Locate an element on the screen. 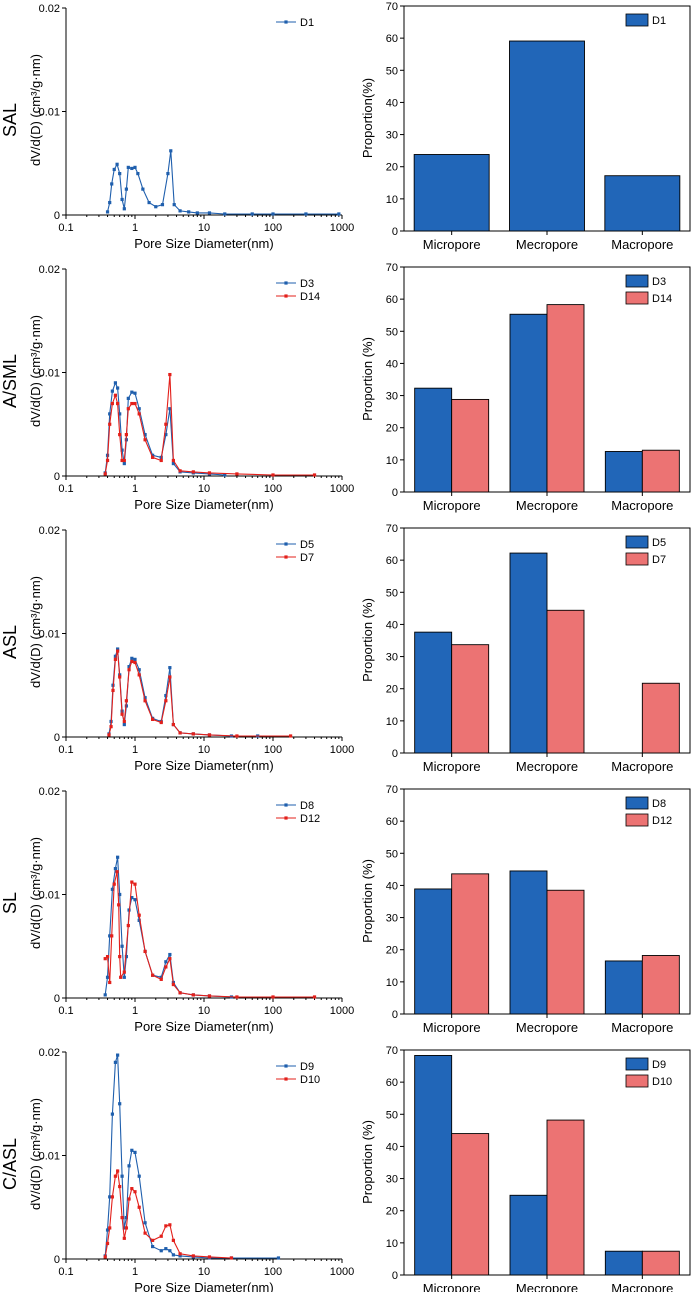 Image resolution: width=692 pixels, height=1292 pixels. bar-d9-macropore is located at coordinates (623, 1263).